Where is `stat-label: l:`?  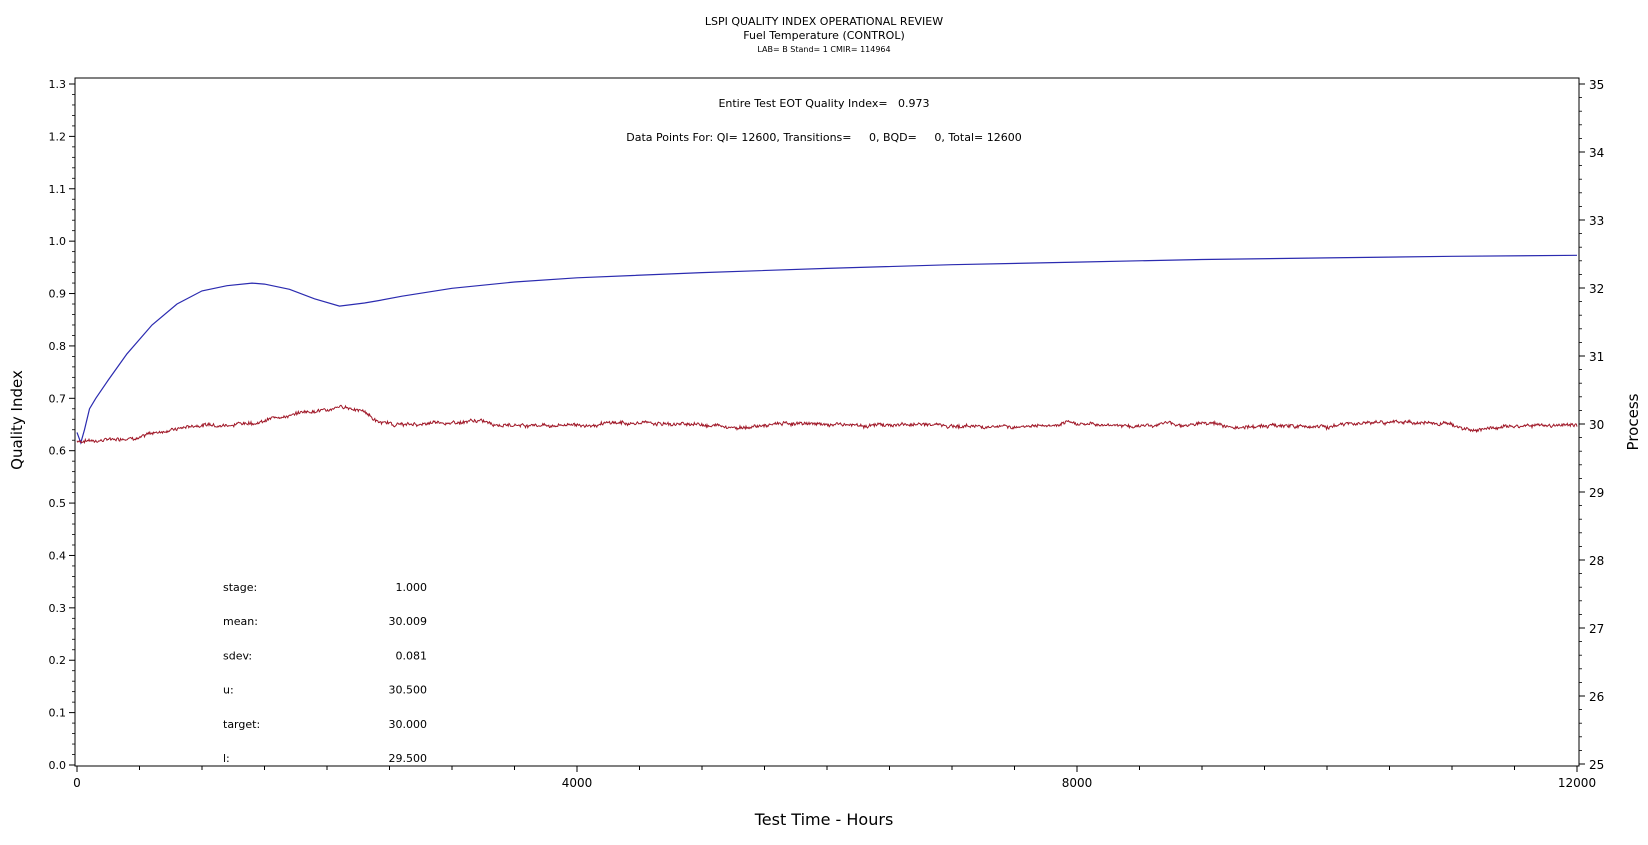 stat-label: l: is located at coordinates (226, 758).